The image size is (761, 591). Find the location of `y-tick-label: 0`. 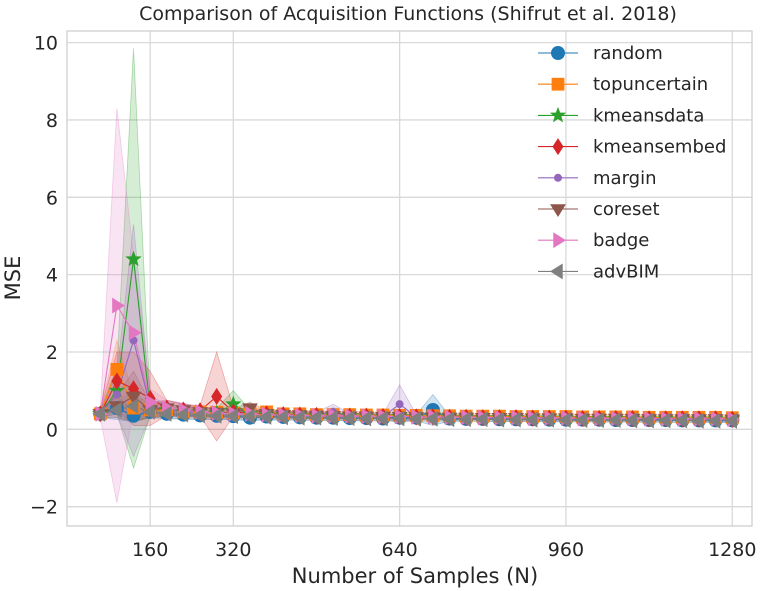

y-tick-label: 0 is located at coordinates (52, 430).